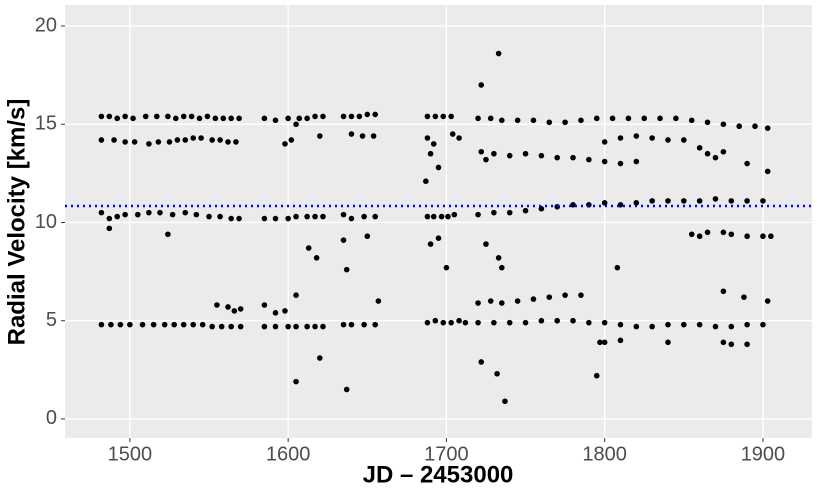 The image size is (817, 491). I want to click on y-tick-label: 20, so click(46, 25).